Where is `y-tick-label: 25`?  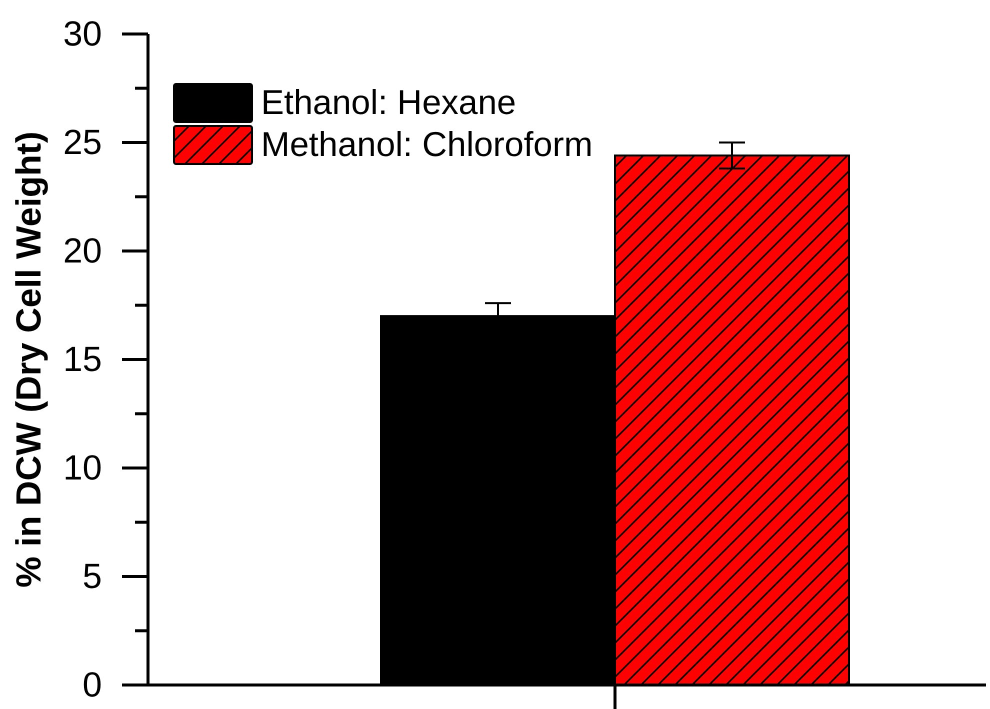 y-tick-label: 25 is located at coordinates (82, 142).